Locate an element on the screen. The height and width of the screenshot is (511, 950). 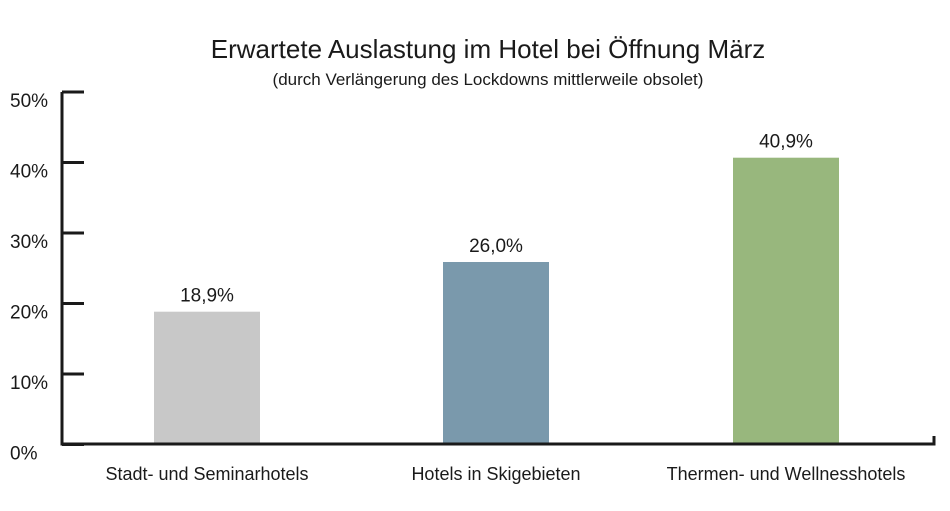
category-label: Thermen- und Wellnesshotels is located at coordinates (786, 474).